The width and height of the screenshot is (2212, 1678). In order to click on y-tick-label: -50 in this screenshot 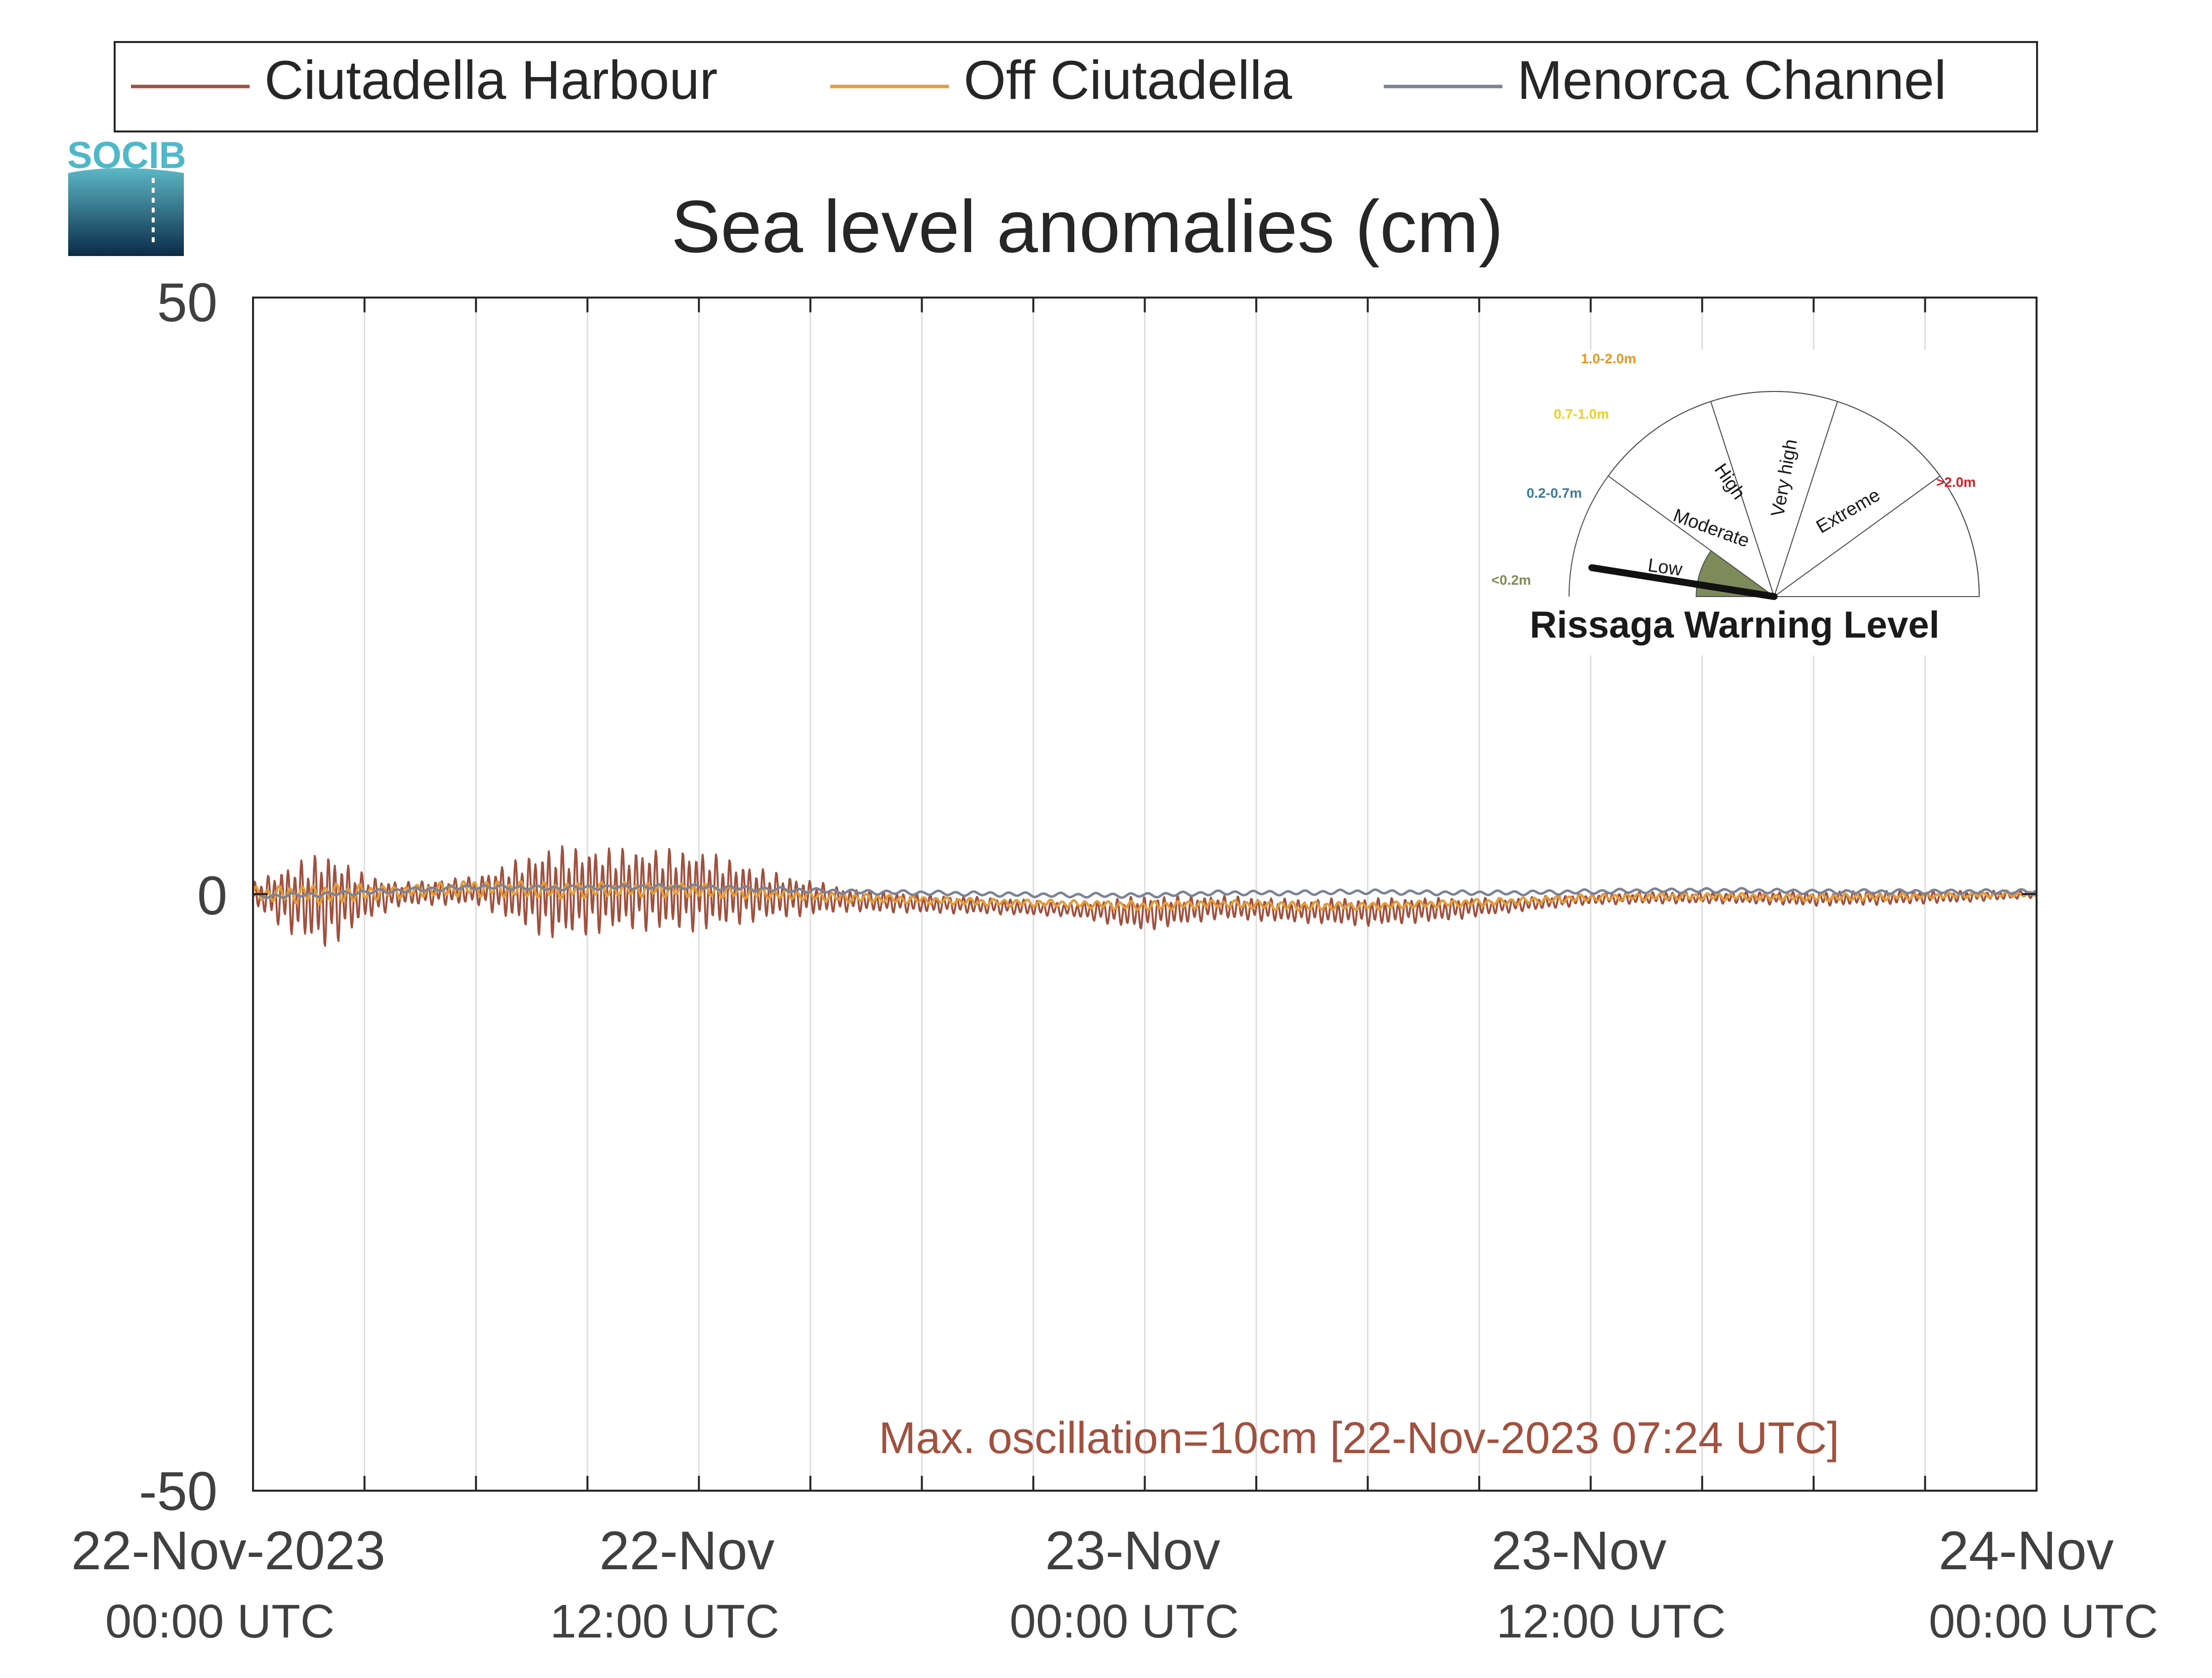, I will do `click(178, 1491)`.